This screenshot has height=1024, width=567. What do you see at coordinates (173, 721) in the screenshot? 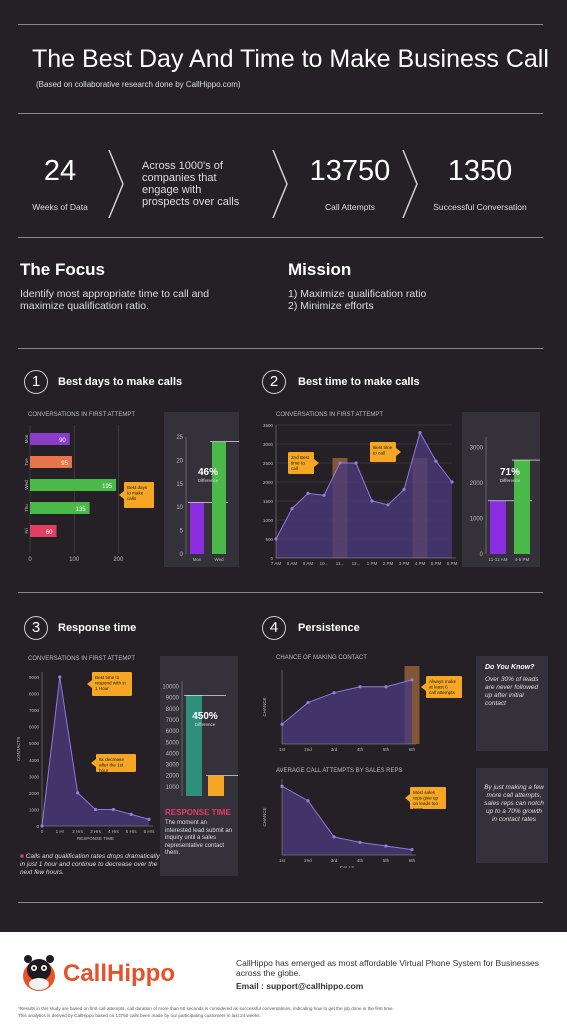
I see `tick-label: 7000` at bounding box center [173, 721].